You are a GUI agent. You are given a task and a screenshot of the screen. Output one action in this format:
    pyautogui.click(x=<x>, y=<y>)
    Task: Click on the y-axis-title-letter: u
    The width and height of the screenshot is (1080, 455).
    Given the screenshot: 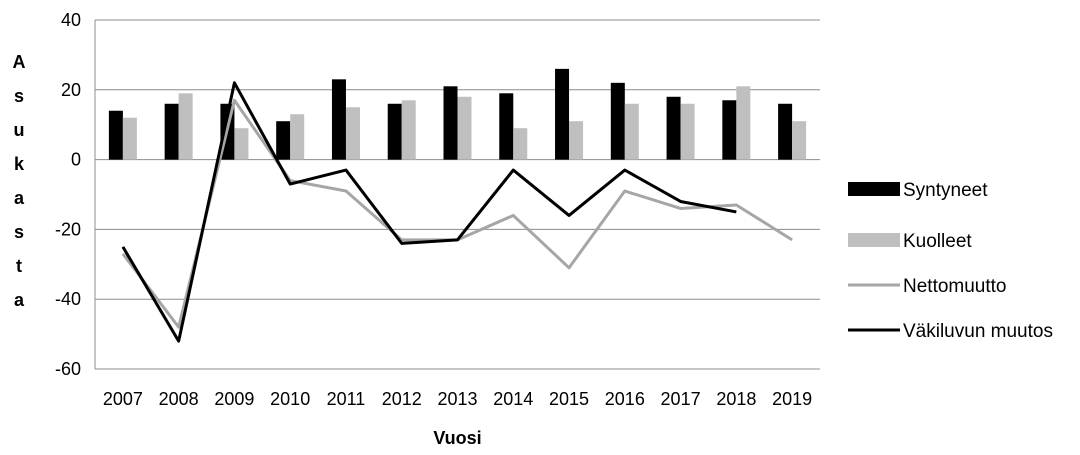 What is the action you would take?
    pyautogui.click(x=19, y=130)
    